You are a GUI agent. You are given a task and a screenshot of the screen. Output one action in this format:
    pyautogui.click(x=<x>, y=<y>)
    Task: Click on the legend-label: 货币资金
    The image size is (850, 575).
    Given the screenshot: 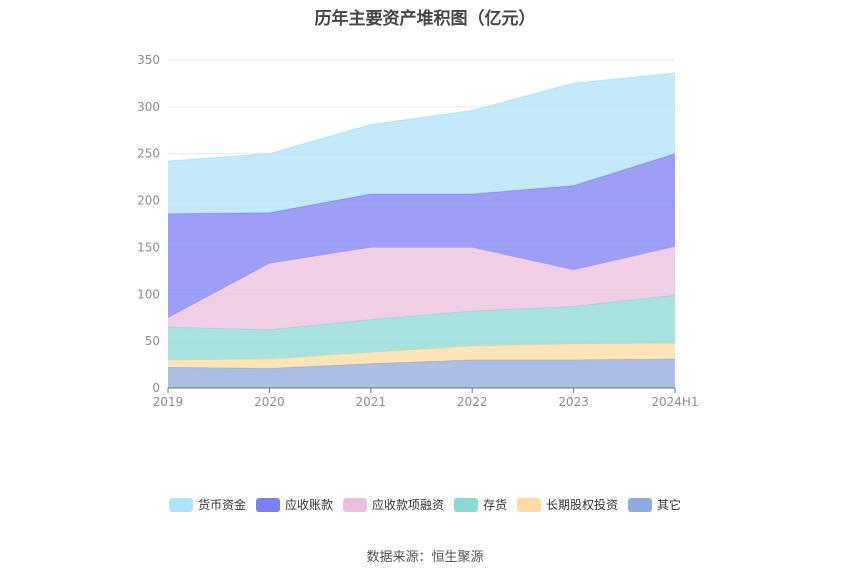 What is the action you would take?
    pyautogui.click(x=221, y=505)
    